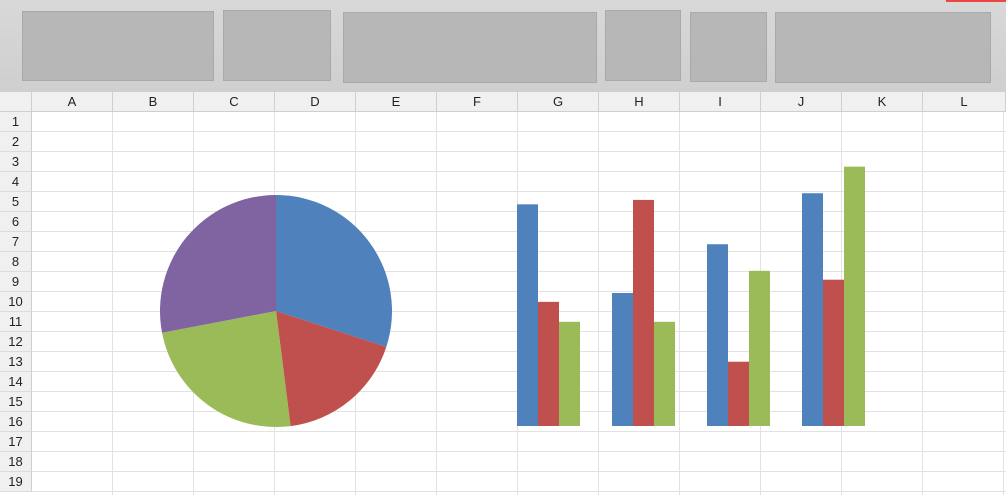 This screenshot has height=495, width=1006. I want to click on column-header-e: E, so click(396, 102).